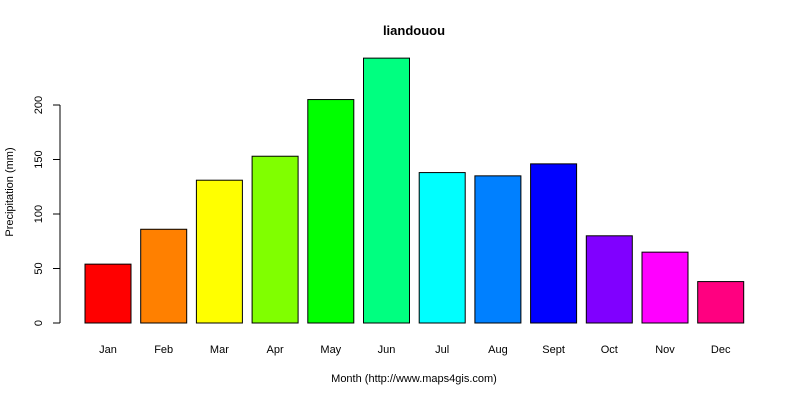 The image size is (800, 400). I want to click on x-tick-label-aug: Aug, so click(498, 350).